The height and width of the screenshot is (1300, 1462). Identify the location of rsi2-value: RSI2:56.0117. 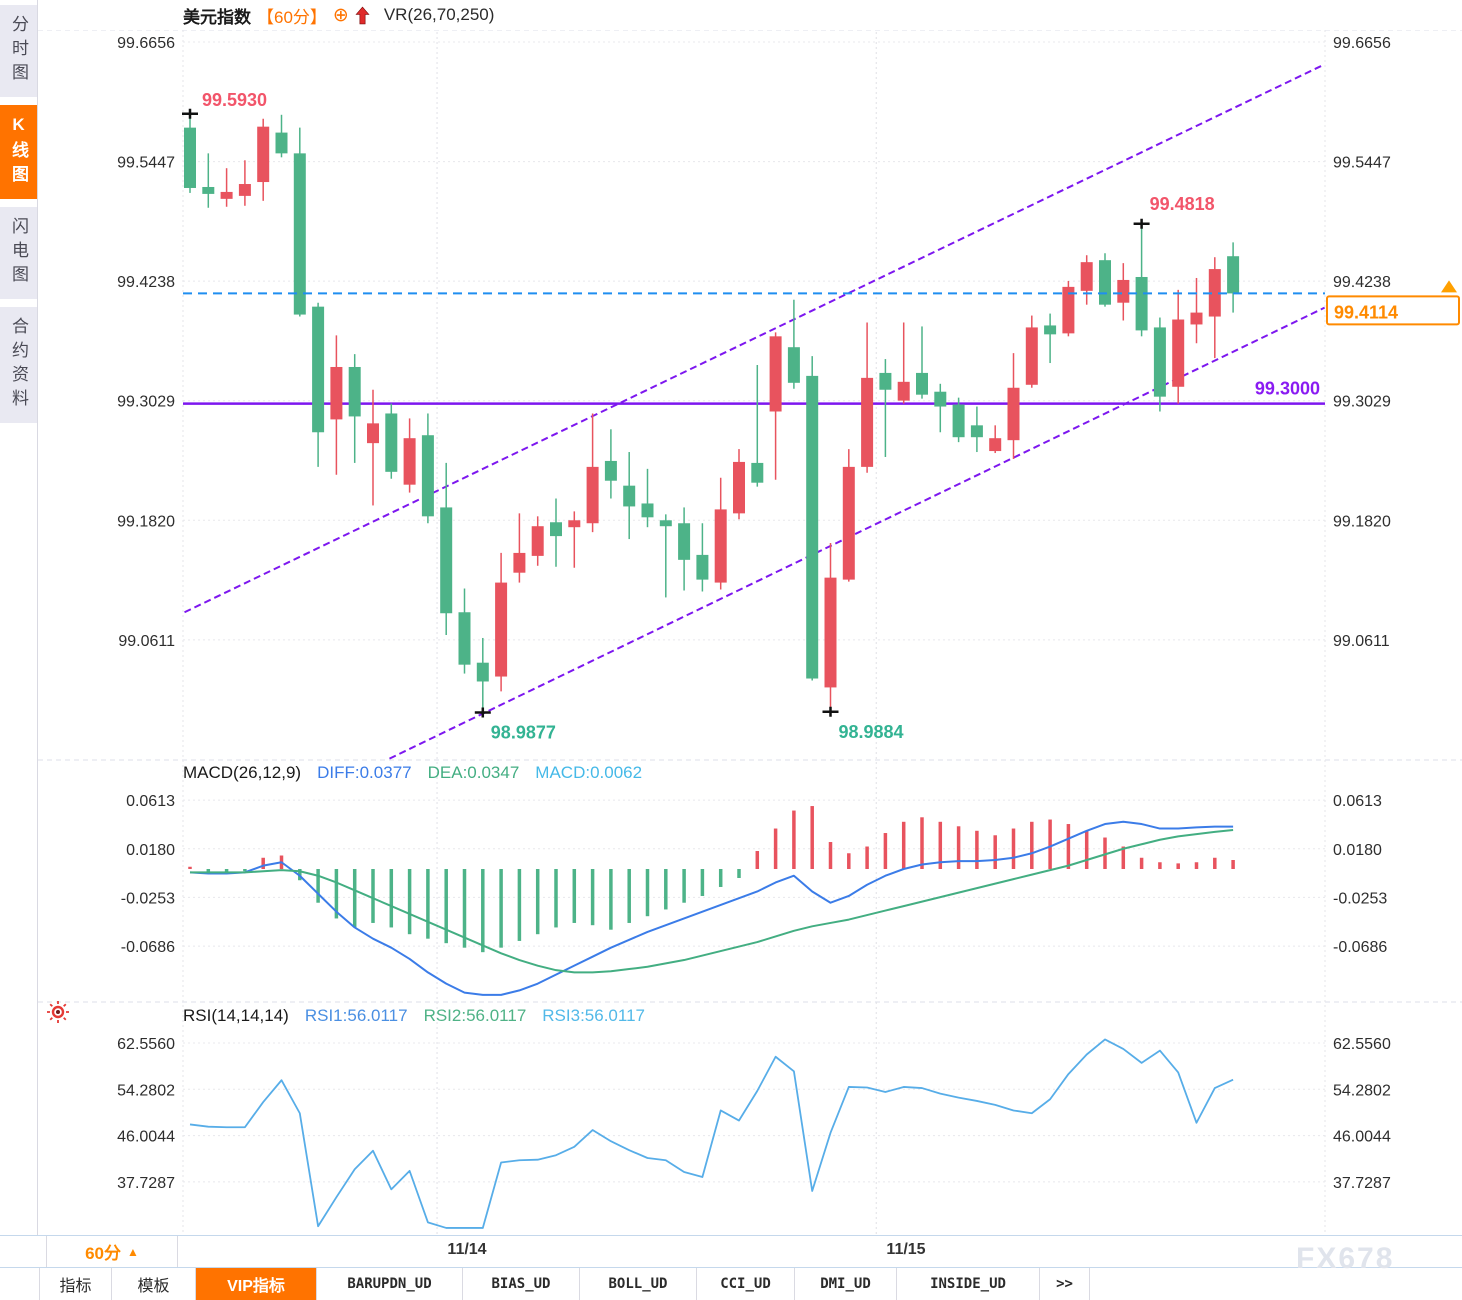
(475, 1015).